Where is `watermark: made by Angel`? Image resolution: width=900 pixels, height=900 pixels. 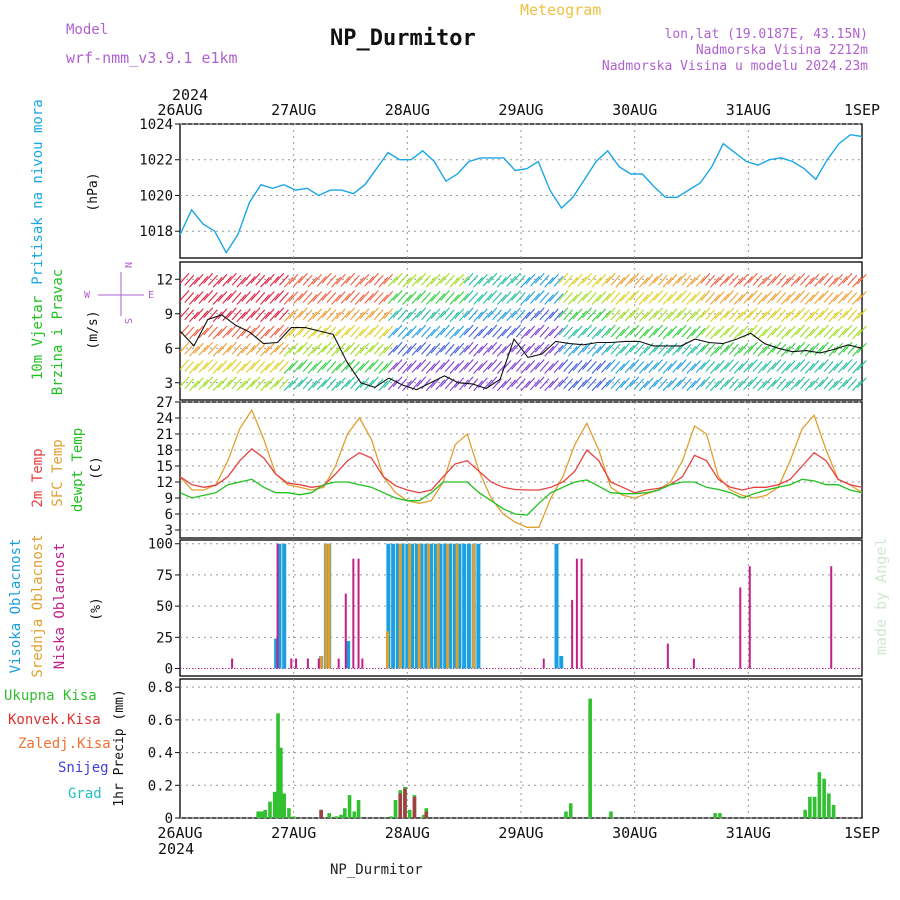 watermark: made by Angel is located at coordinates (881, 596).